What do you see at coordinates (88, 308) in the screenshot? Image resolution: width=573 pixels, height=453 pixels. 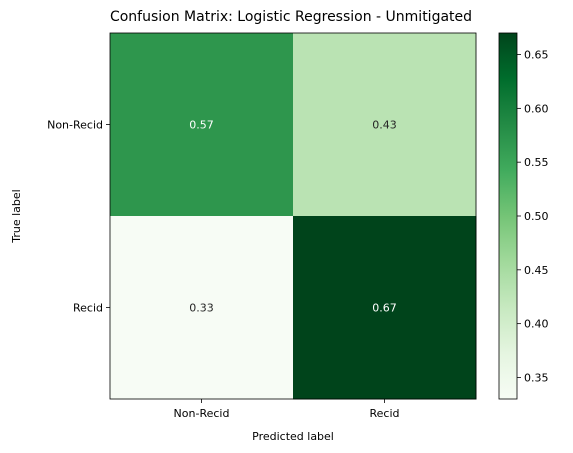 I see `y-tick-label: Recid` at bounding box center [88, 308].